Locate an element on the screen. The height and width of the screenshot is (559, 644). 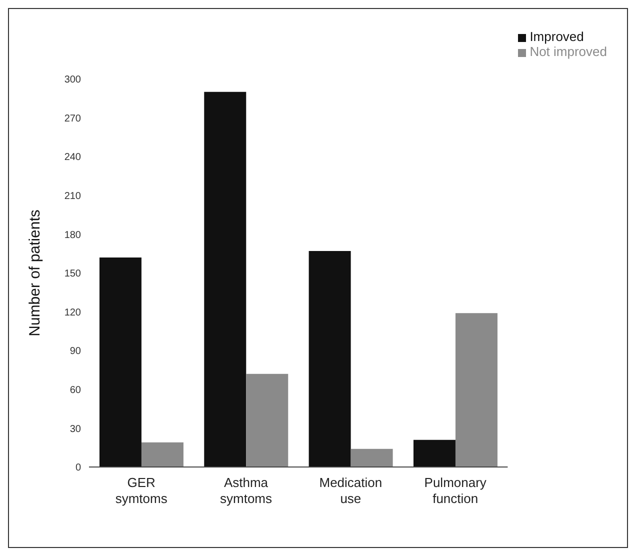
y-tick-label: 150 is located at coordinates (73, 274).